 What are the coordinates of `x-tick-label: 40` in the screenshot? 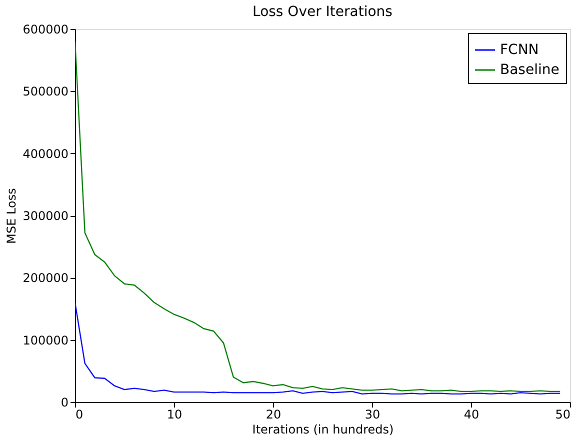 It's located at (472, 415).